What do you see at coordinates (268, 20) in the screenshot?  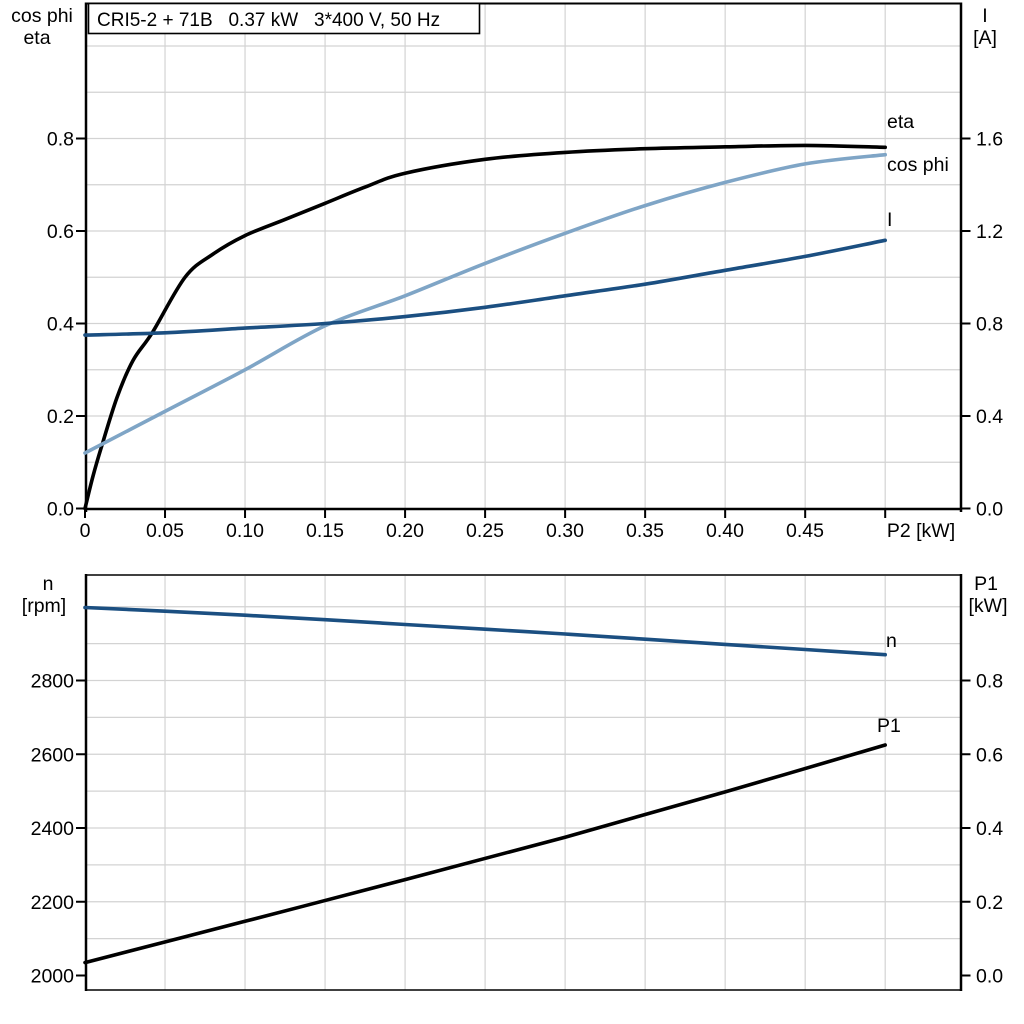 I see `chart-title: CRI5-2 + 71B 0.37 kW 3*400 V, 50 Hz` at bounding box center [268, 20].